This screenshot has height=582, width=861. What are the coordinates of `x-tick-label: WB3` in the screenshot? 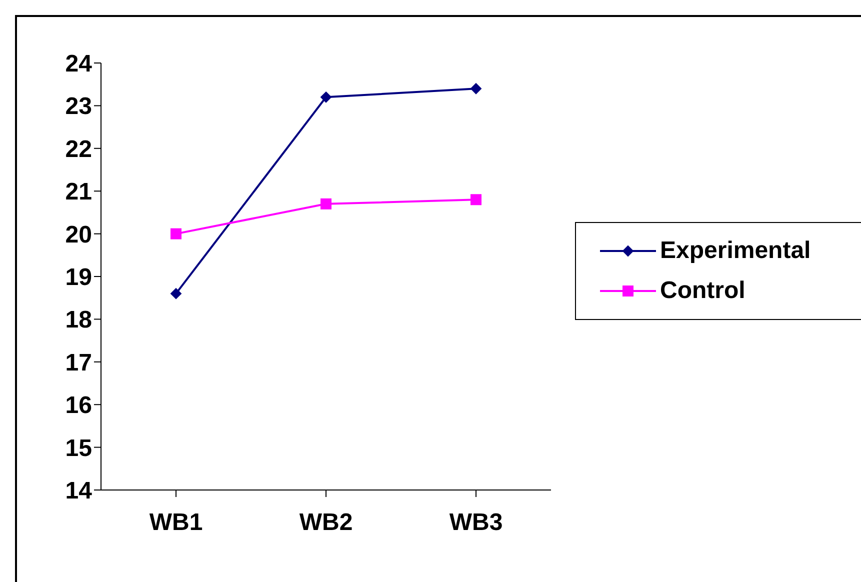 It's located at (476, 522).